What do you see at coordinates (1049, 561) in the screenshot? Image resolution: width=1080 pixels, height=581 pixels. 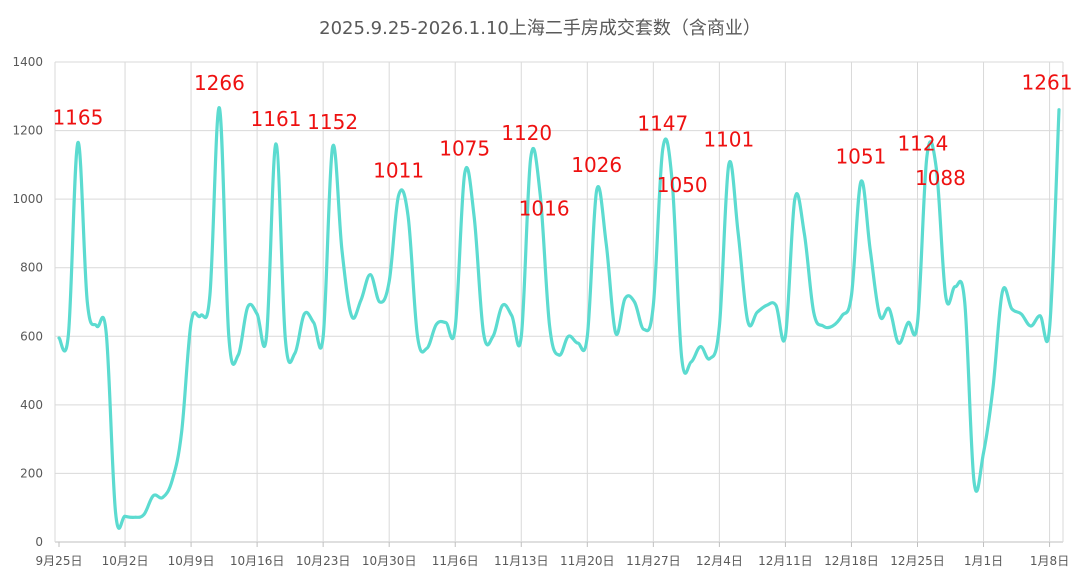 I see `x-tick-label: 1月8日` at bounding box center [1049, 561].